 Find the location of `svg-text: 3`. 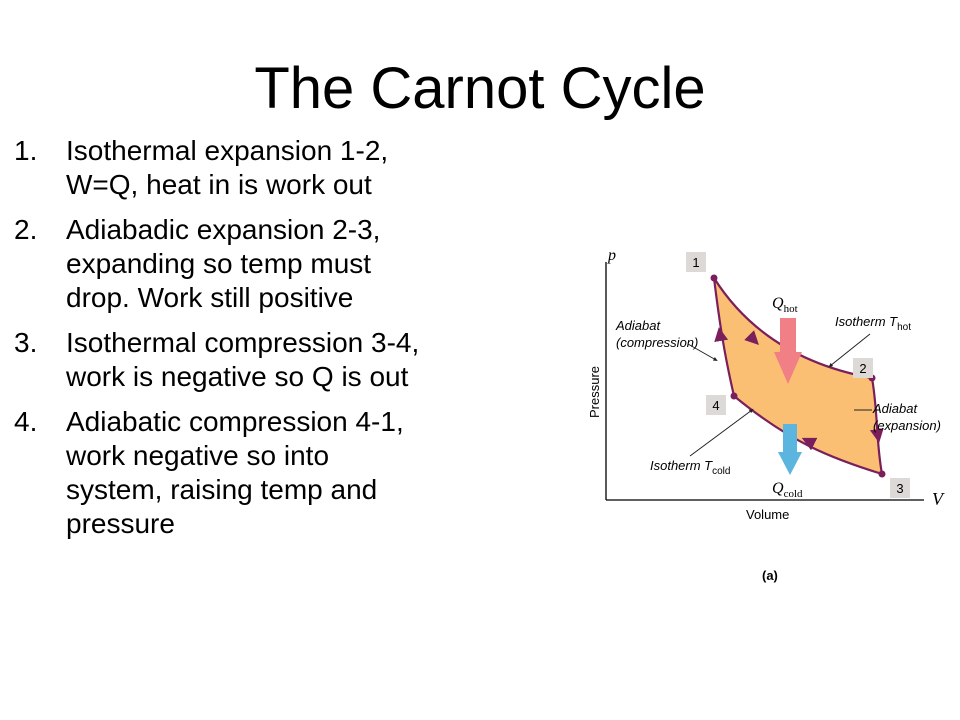

svg-text: 3 is located at coordinates (899, 488).